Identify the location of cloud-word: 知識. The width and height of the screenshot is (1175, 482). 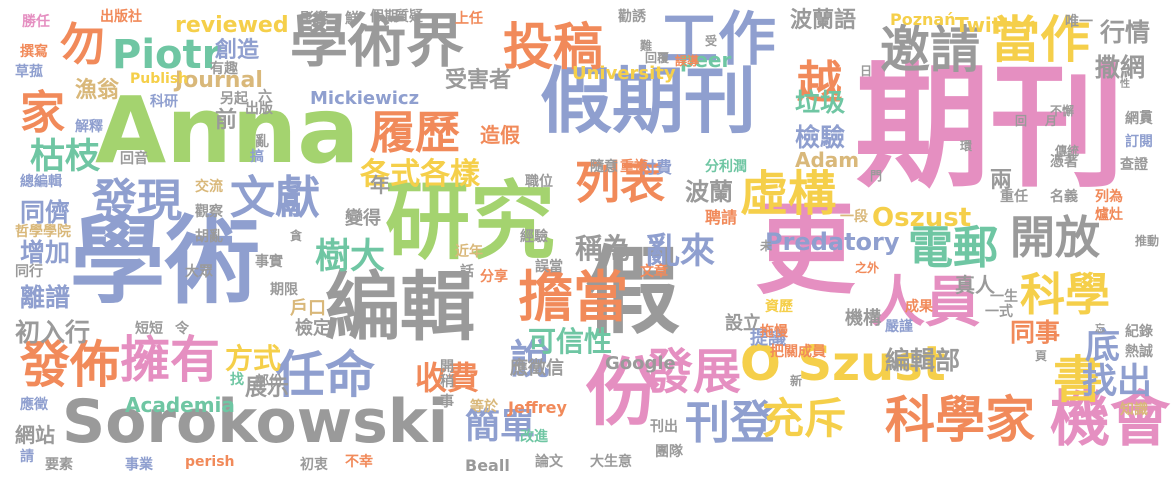
(1134, 410).